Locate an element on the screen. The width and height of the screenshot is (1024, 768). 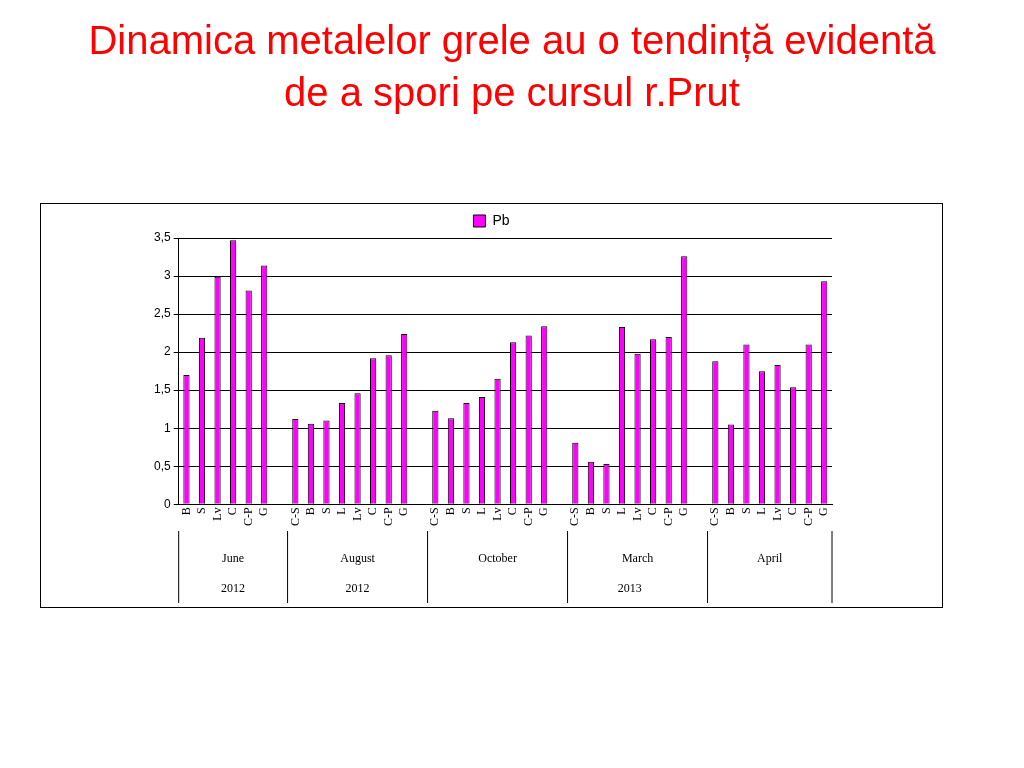
y-tick-label: 0,5 is located at coordinates (162, 465).